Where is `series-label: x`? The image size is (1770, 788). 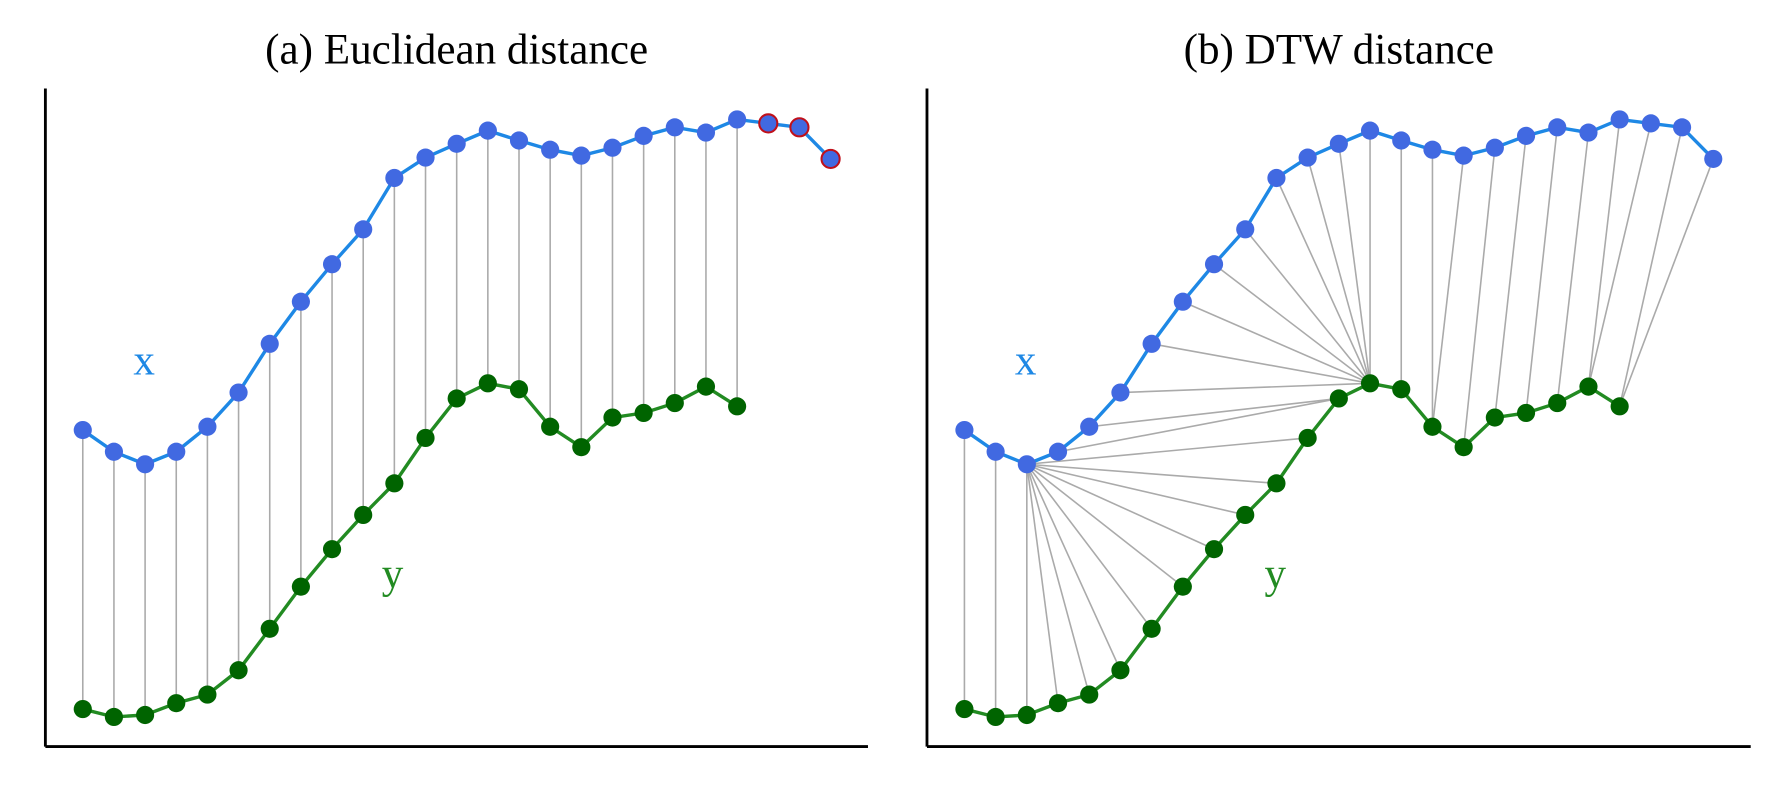
series-label: x is located at coordinates (144, 360).